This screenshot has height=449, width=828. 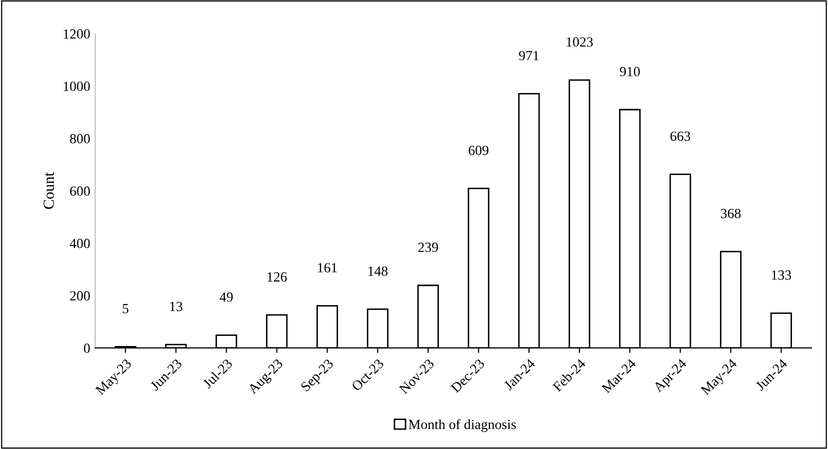 What do you see at coordinates (378, 271) in the screenshot?
I see `data-label: 148` at bounding box center [378, 271].